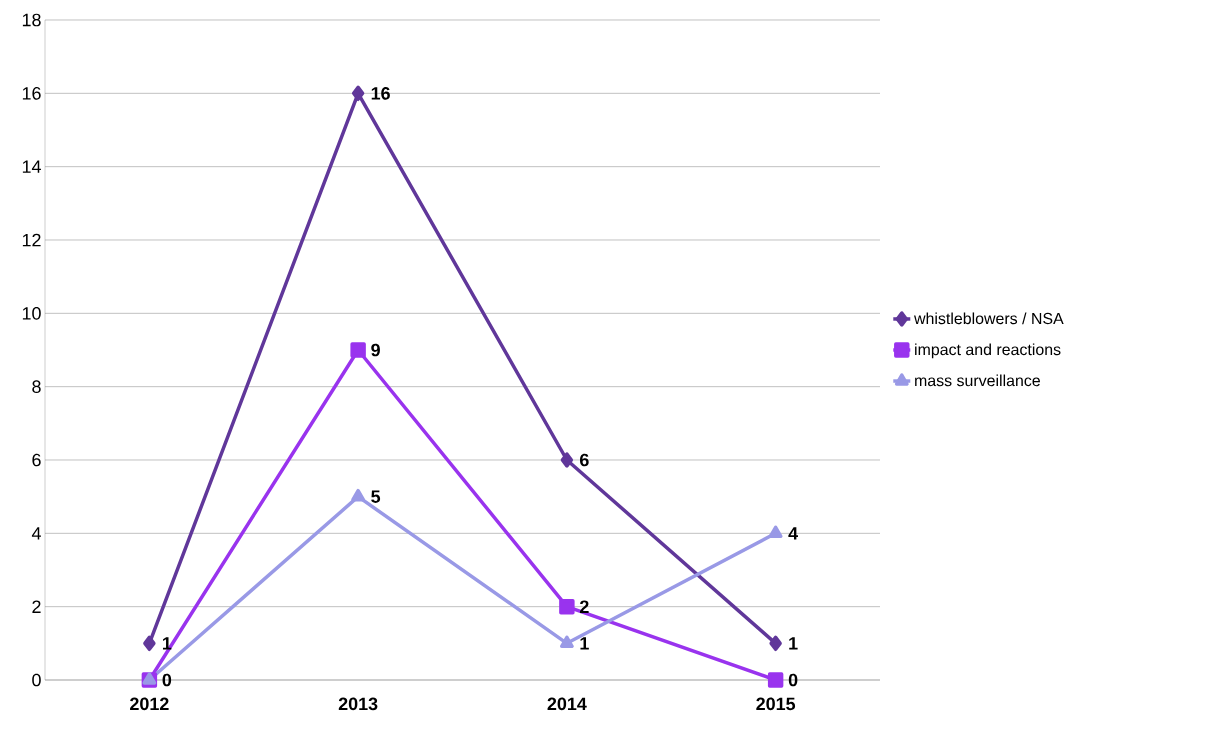  What do you see at coordinates (36, 460) in the screenshot?
I see `y-tick-label: 6` at bounding box center [36, 460].